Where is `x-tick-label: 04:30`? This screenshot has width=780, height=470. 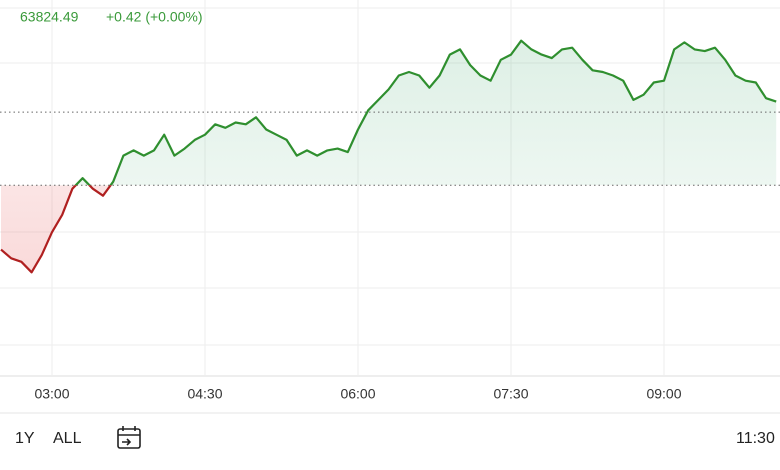
x-tick-label: 04:30 is located at coordinates (204, 394).